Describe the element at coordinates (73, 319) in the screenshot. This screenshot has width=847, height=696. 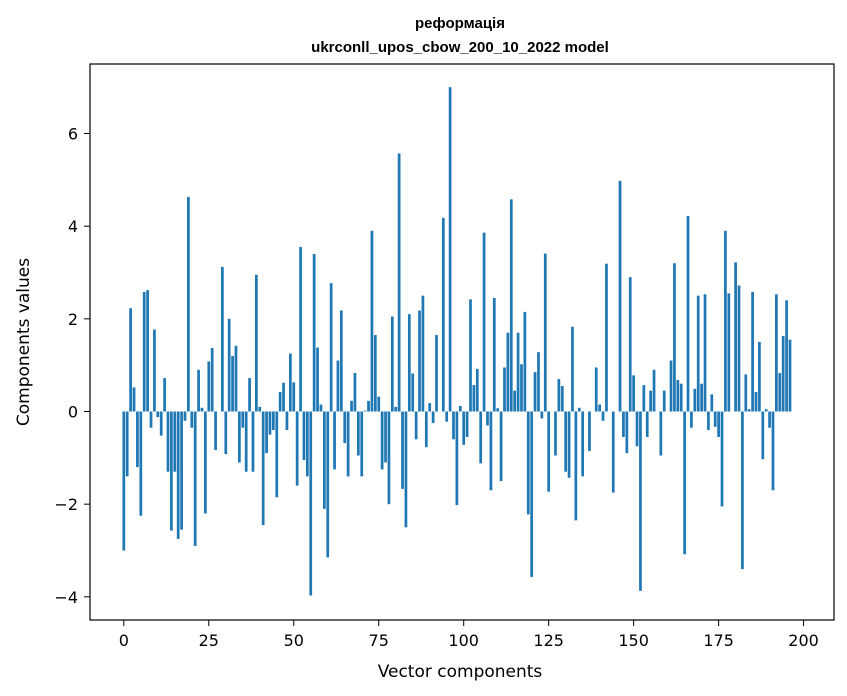
I see `y-tick-label: 2` at that location.